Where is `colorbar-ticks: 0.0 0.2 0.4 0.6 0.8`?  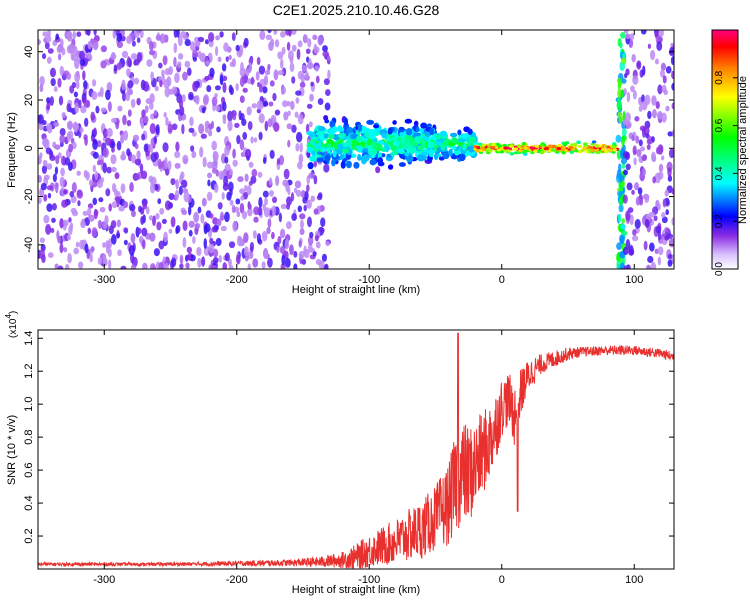
colorbar-ticks: 0.0 0.2 0.4 0.6 0.8 is located at coordinates (726, 173).